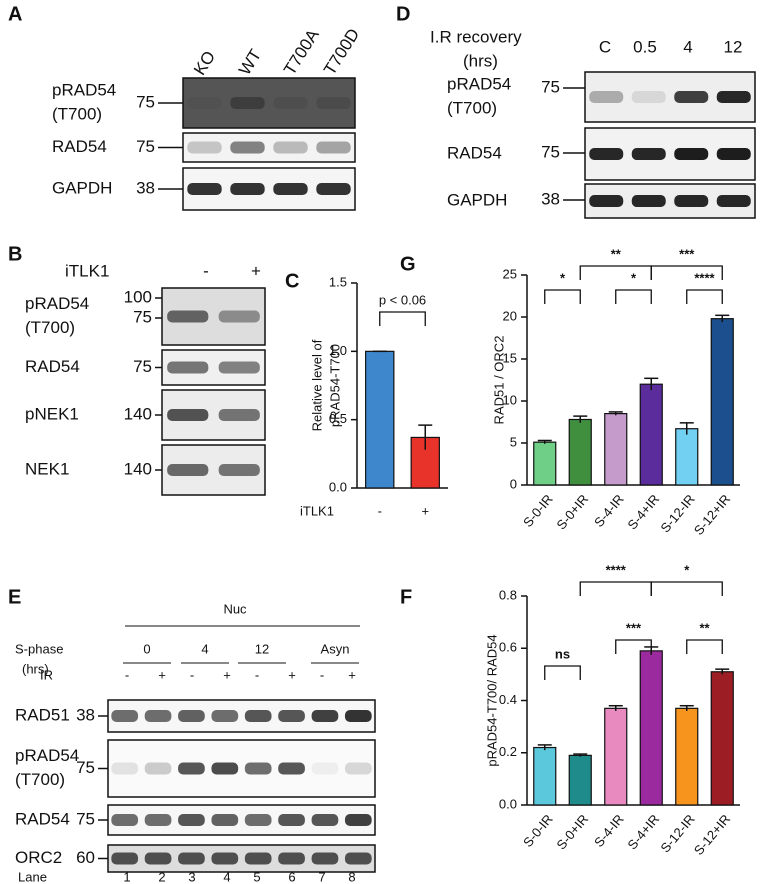  What do you see at coordinates (292, 281) in the screenshot?
I see `label: C` at bounding box center [292, 281].